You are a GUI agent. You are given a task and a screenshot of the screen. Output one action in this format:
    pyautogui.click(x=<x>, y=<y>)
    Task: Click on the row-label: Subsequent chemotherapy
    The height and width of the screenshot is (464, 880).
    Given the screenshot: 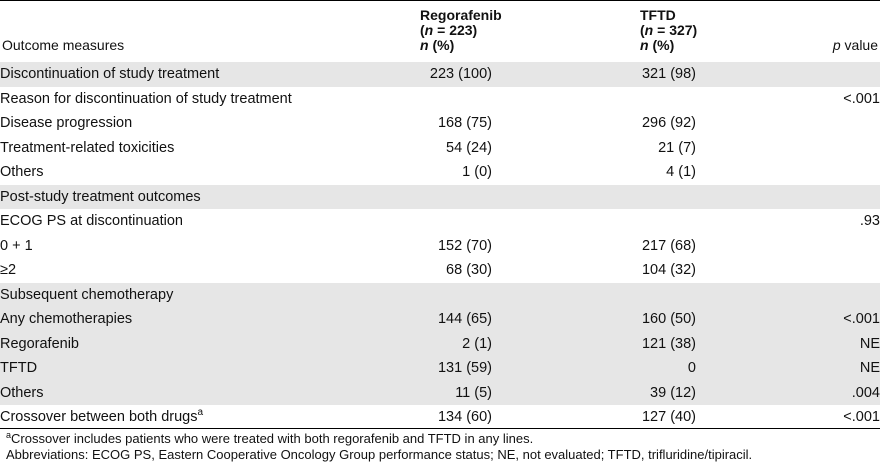 What is the action you would take?
    pyautogui.click(x=210, y=294)
    